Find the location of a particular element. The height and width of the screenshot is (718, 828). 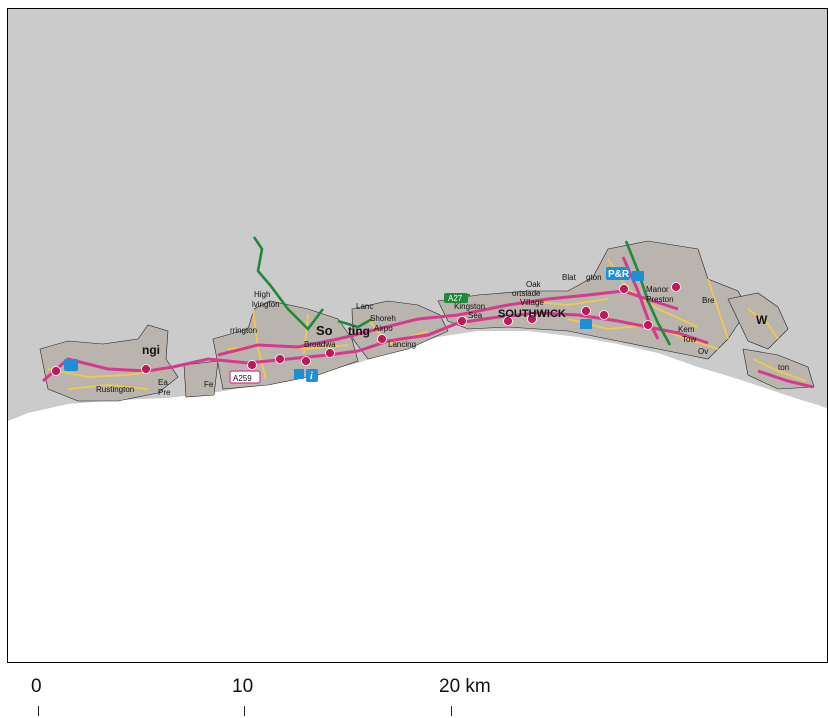

place-label: ngi is located at coordinates (151, 350).